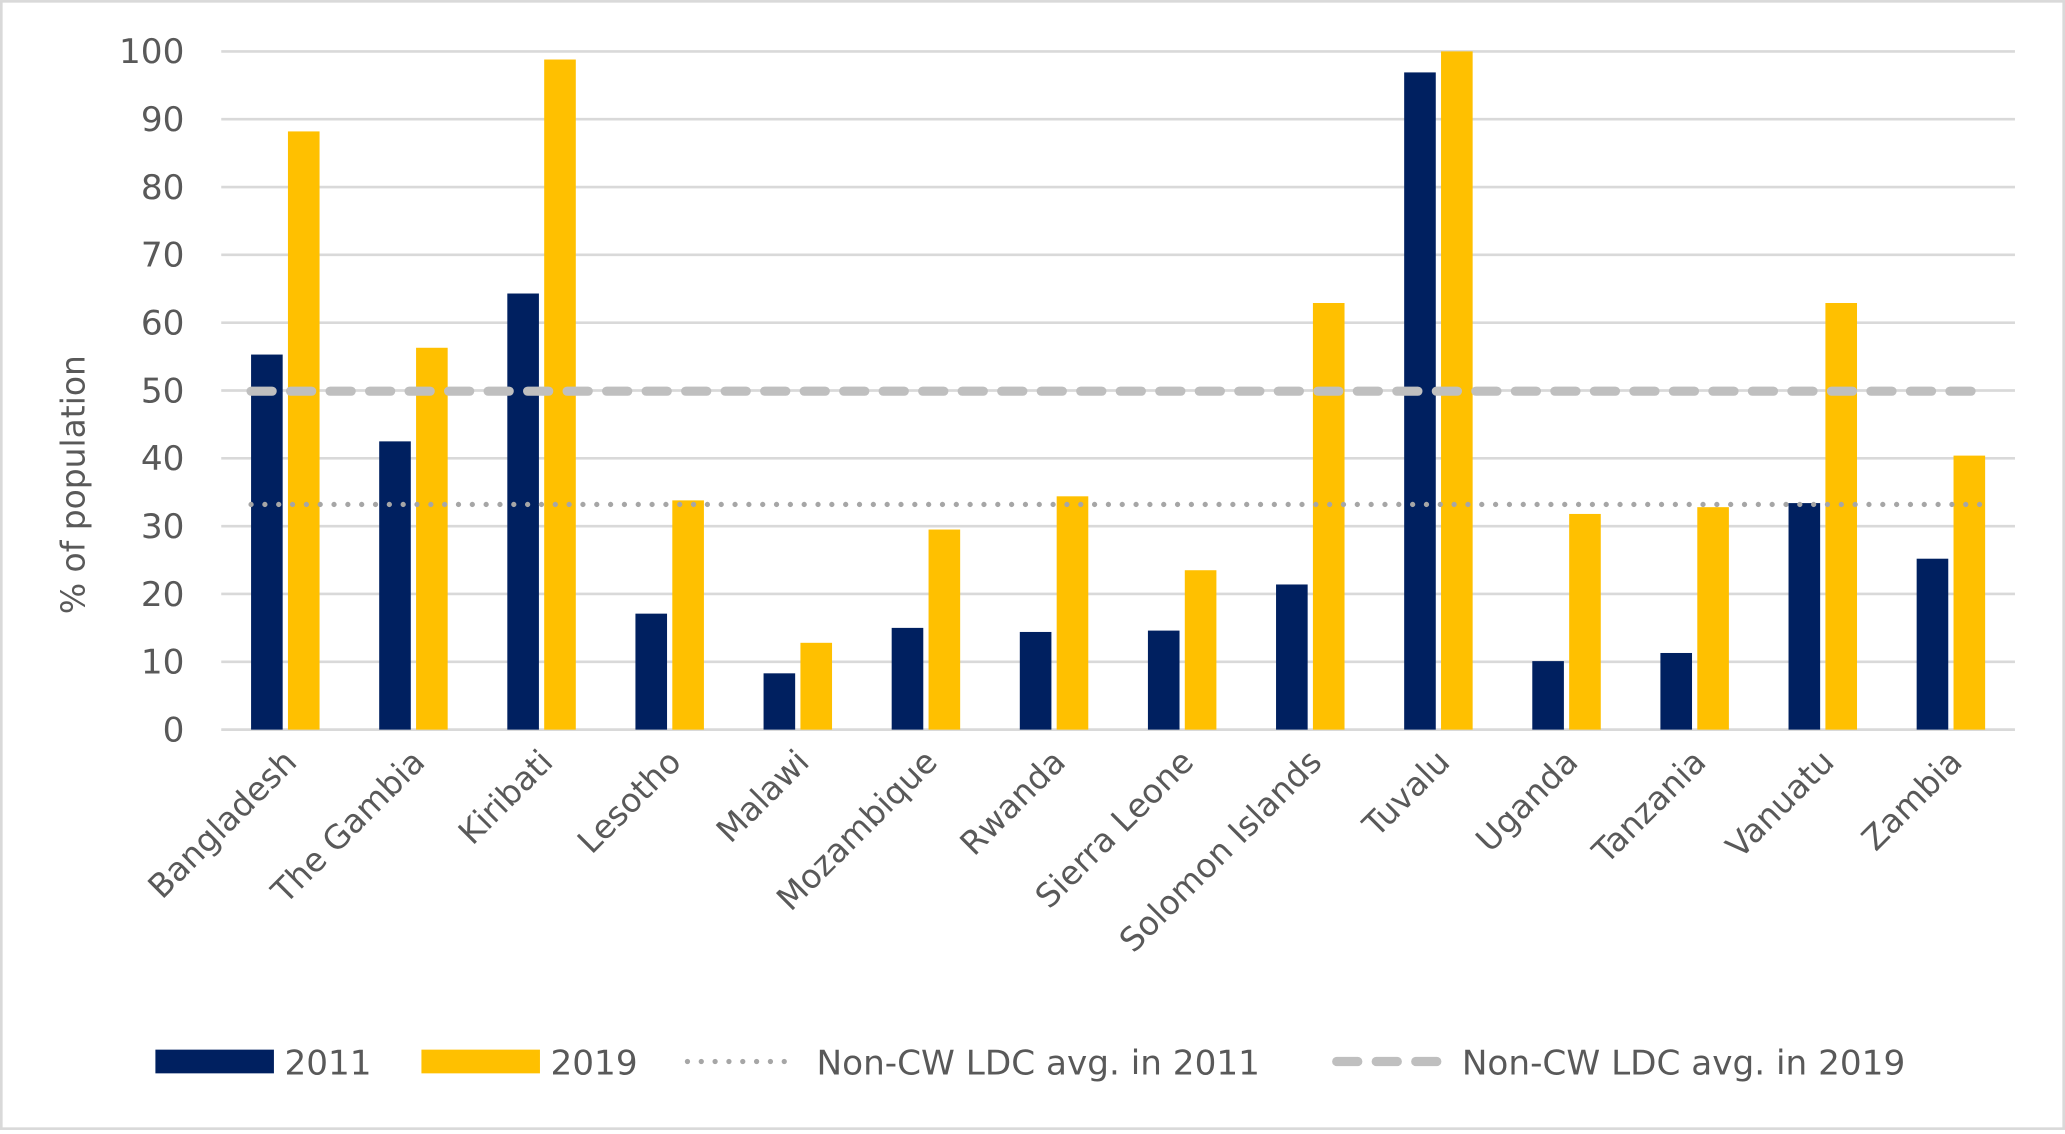  What do you see at coordinates (1163, 680) in the screenshot?
I see `bar-2011-sierra-leone` at bounding box center [1163, 680].